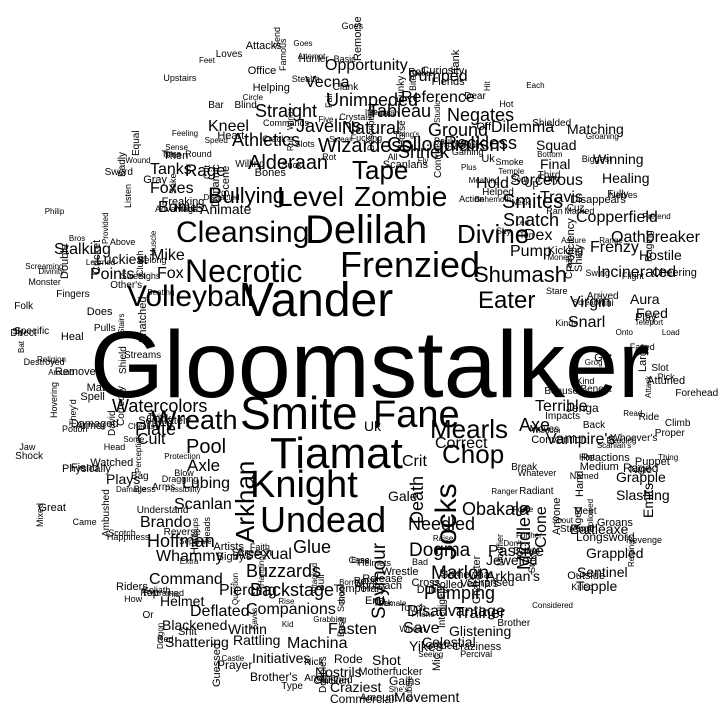  I want to click on cloud-word-small: Bigby's, so click(234, 556).